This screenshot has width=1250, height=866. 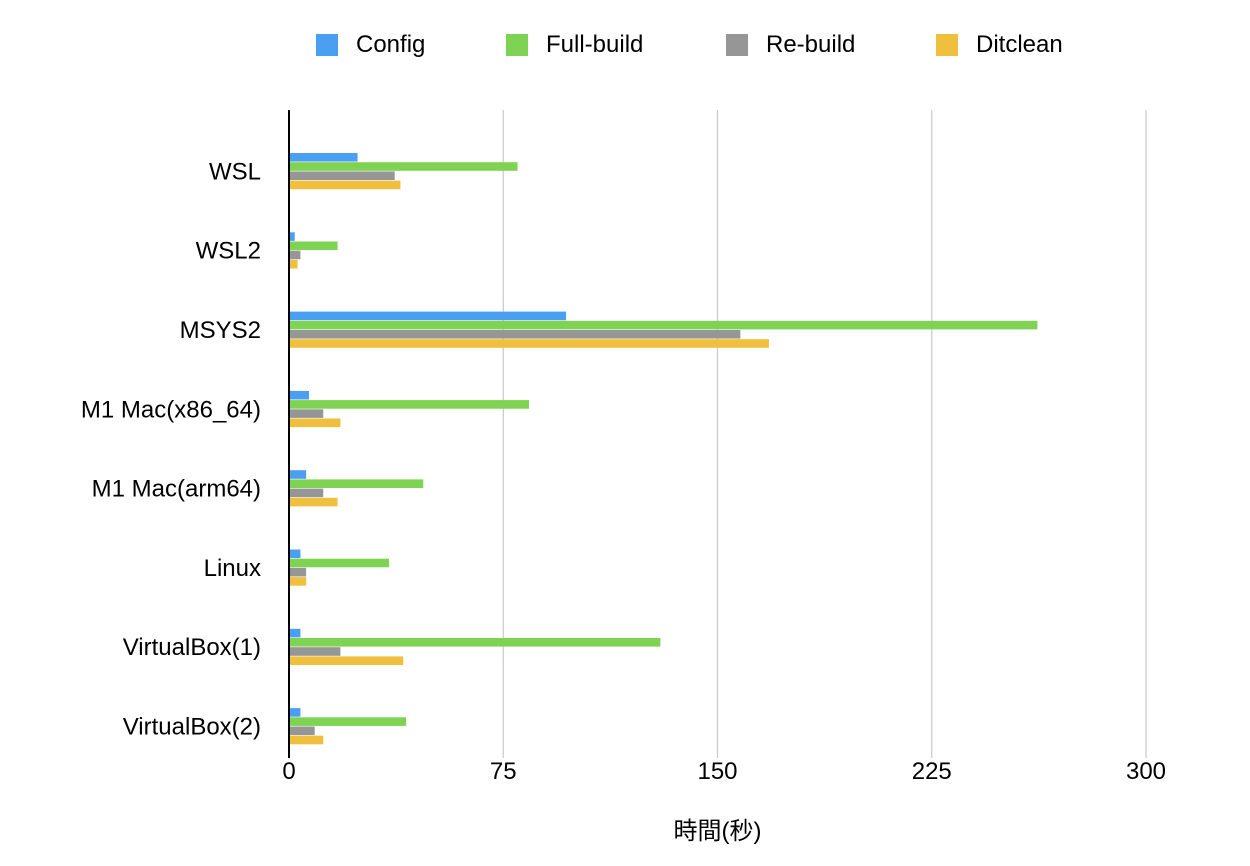 I want to click on legend-label-re-build: Re-build, so click(x=811, y=44).